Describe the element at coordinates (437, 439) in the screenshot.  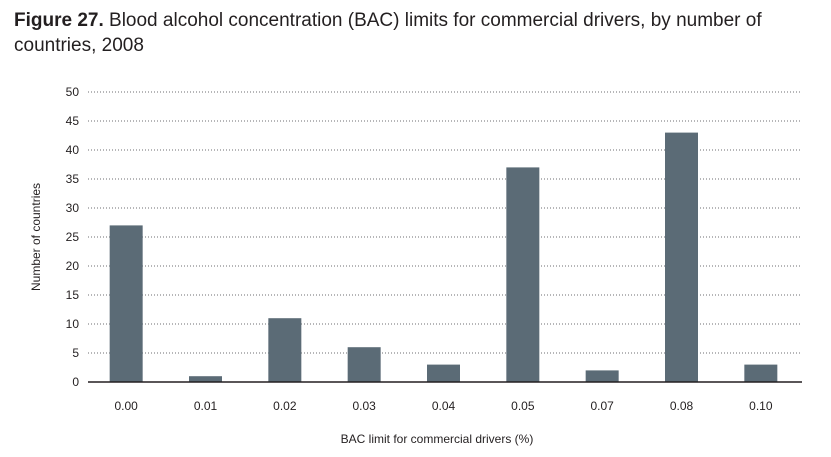
I see `x-axis-title: BAC limit for commercial drivers (%)` at that location.